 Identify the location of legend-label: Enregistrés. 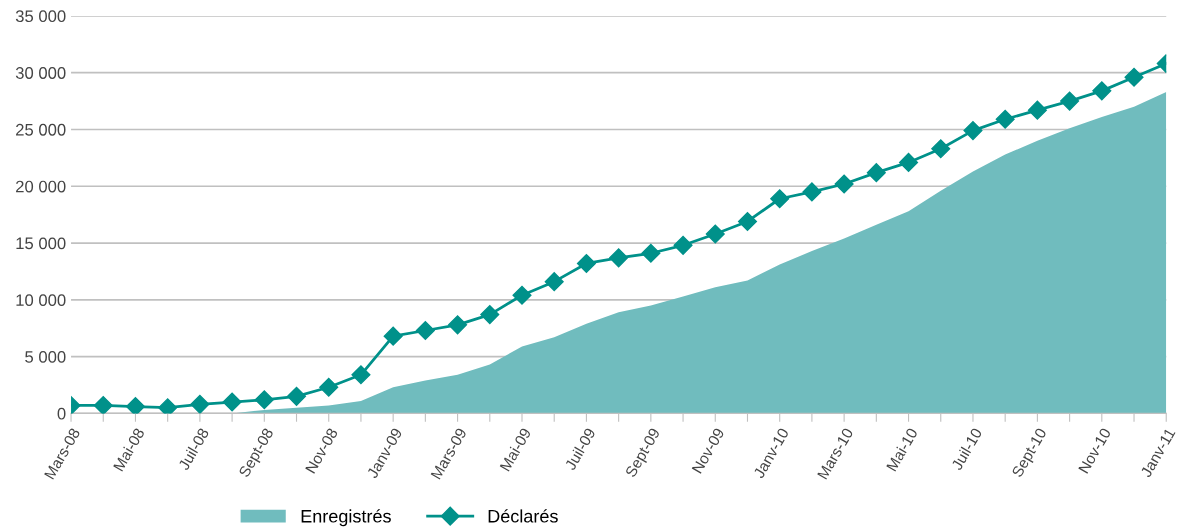
(346, 518).